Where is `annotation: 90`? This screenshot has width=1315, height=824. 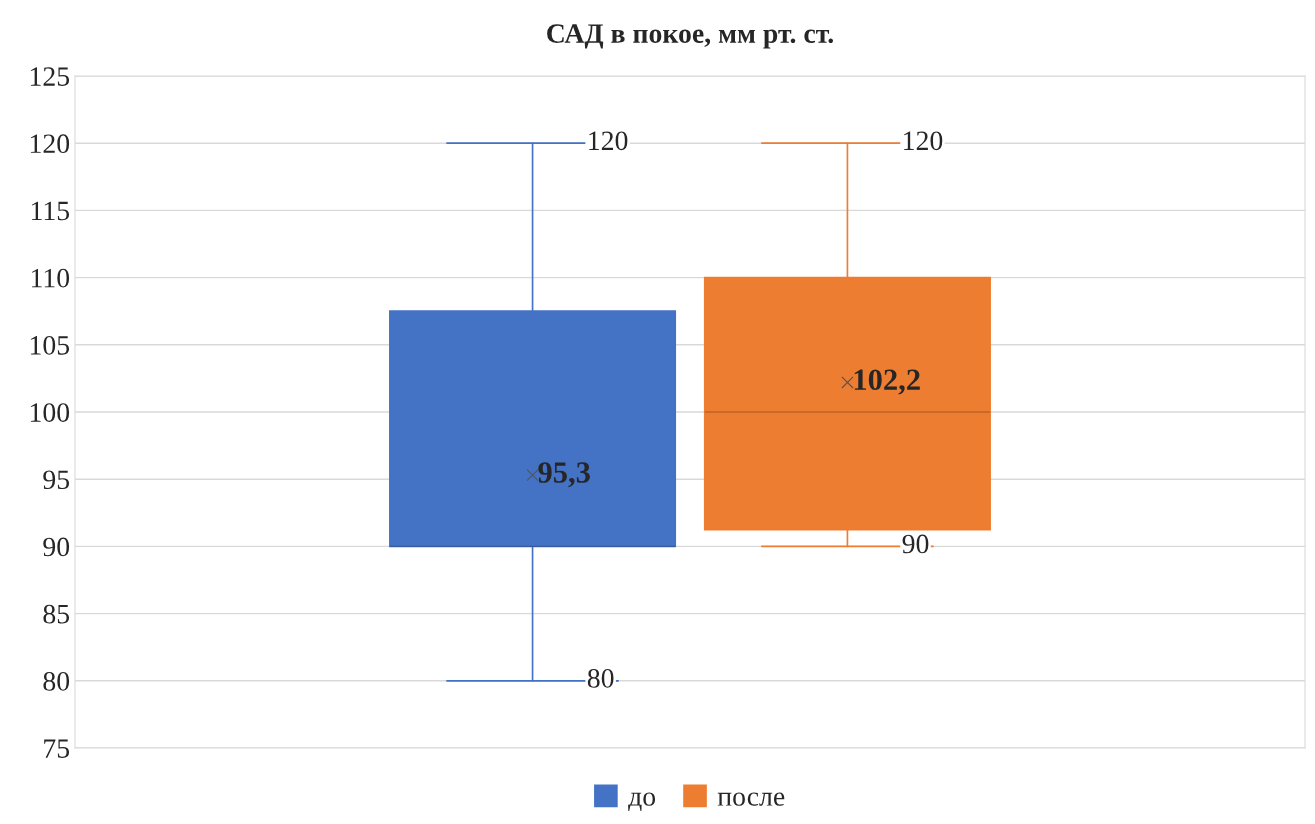 annotation: 90 is located at coordinates (915, 544).